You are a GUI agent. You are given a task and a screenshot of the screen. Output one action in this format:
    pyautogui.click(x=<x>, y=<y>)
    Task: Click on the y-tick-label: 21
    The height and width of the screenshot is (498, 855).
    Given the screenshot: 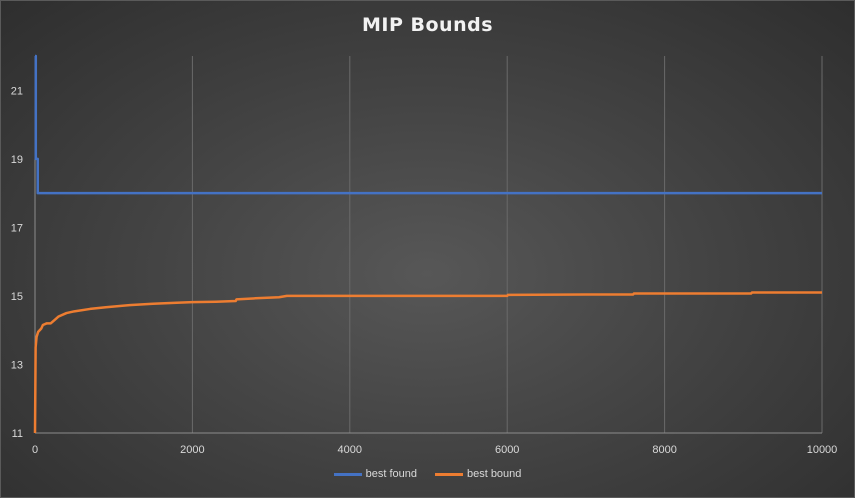 What is the action you would take?
    pyautogui.click(x=17, y=91)
    